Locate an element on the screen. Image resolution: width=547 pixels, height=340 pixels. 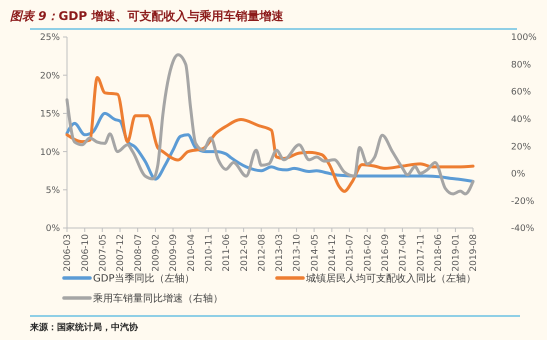
y-tick-label: 15% is located at coordinates (50, 115).